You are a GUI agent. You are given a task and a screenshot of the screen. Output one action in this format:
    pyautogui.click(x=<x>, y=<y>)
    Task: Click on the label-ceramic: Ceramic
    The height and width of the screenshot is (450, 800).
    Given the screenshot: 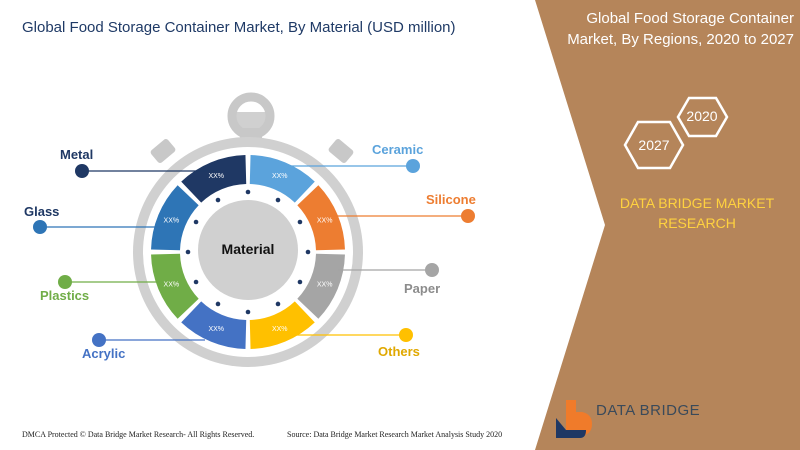 What is the action you would take?
    pyautogui.click(x=398, y=149)
    